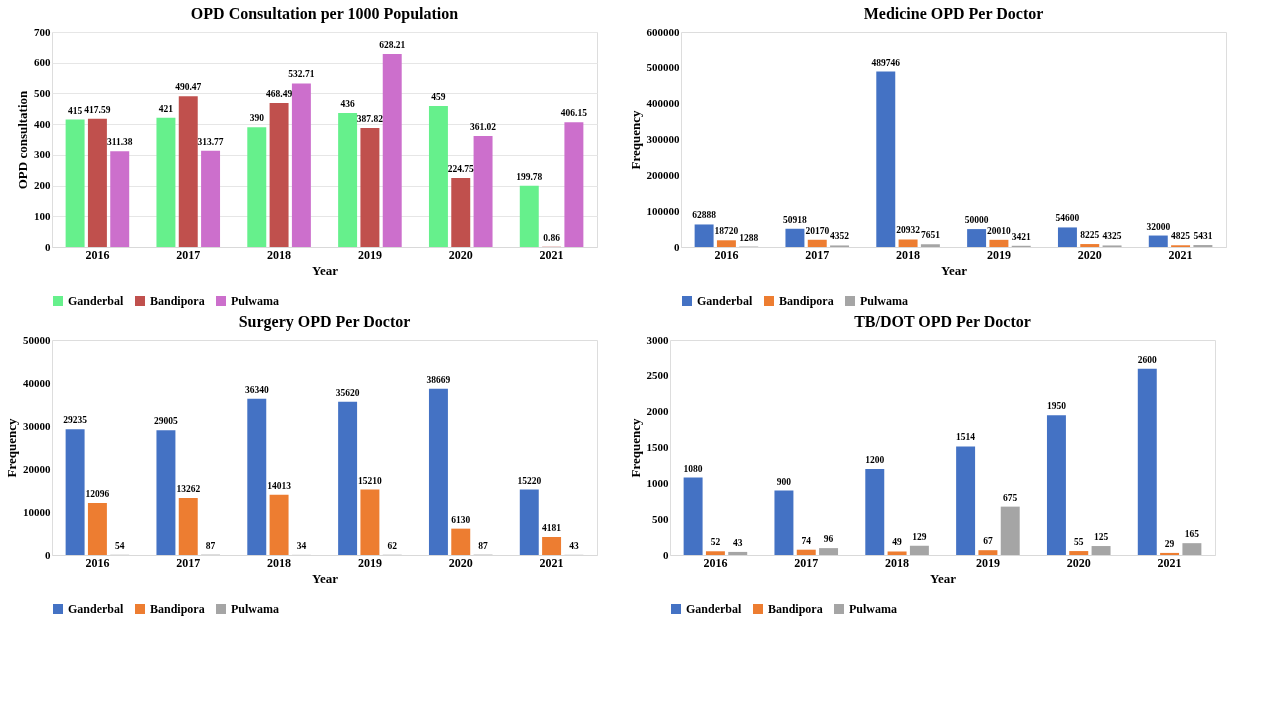 Image resolution: width=1282 pixels, height=719 pixels. What do you see at coordinates (119, 545) in the screenshot?
I see `data-label: 54` at bounding box center [119, 545].